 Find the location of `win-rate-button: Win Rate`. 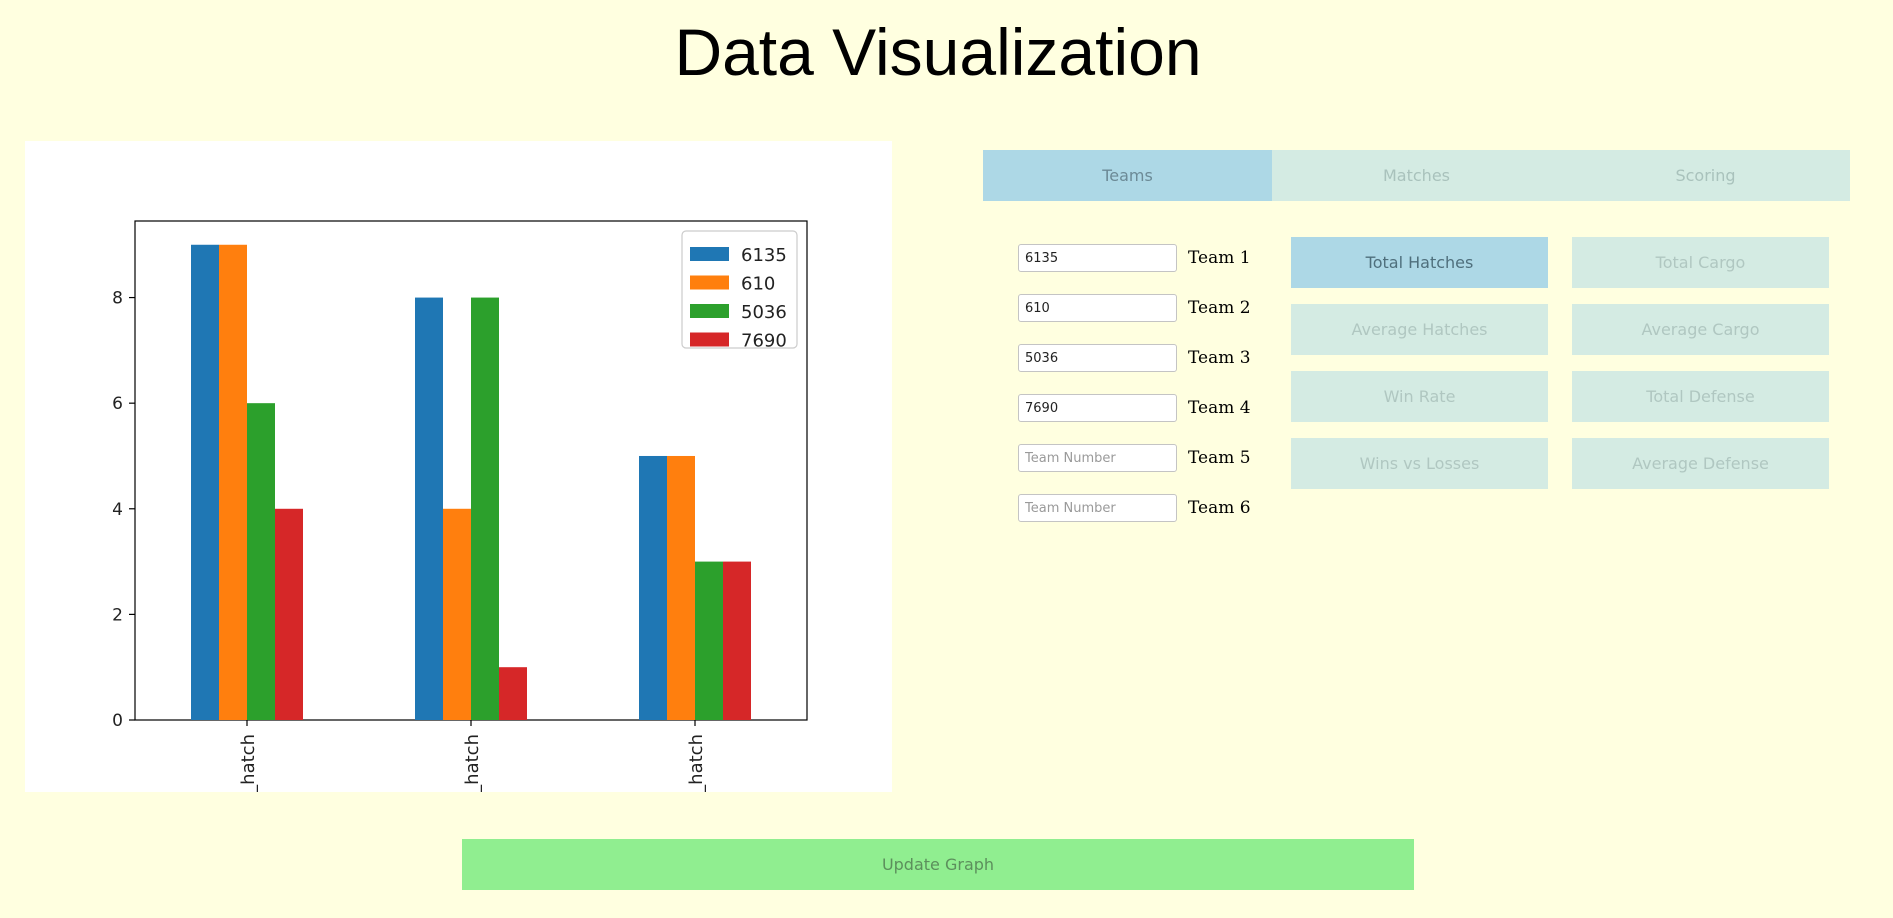

win-rate-button: Win Rate is located at coordinates (1419, 396).